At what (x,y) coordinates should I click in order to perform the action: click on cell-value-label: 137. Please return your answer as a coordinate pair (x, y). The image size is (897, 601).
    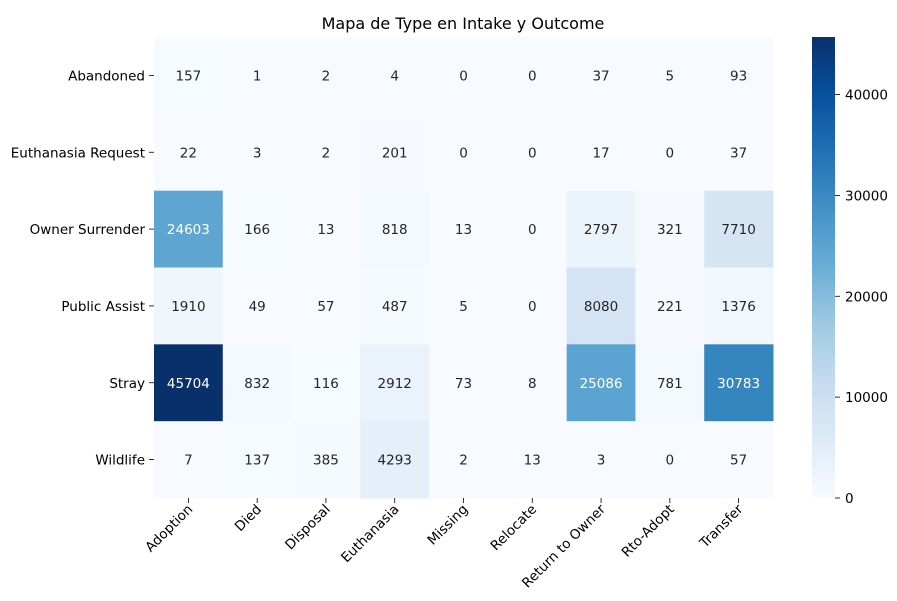
    Looking at the image, I should click on (257, 461).